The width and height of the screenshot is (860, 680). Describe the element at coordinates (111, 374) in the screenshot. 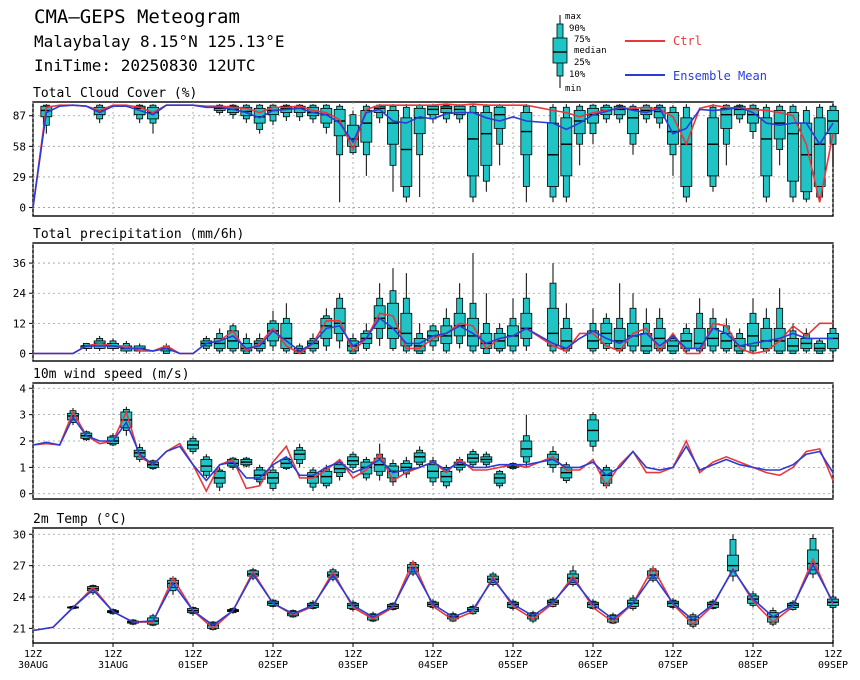

I see `panel-title: 10m wind speed (m/s)` at that location.